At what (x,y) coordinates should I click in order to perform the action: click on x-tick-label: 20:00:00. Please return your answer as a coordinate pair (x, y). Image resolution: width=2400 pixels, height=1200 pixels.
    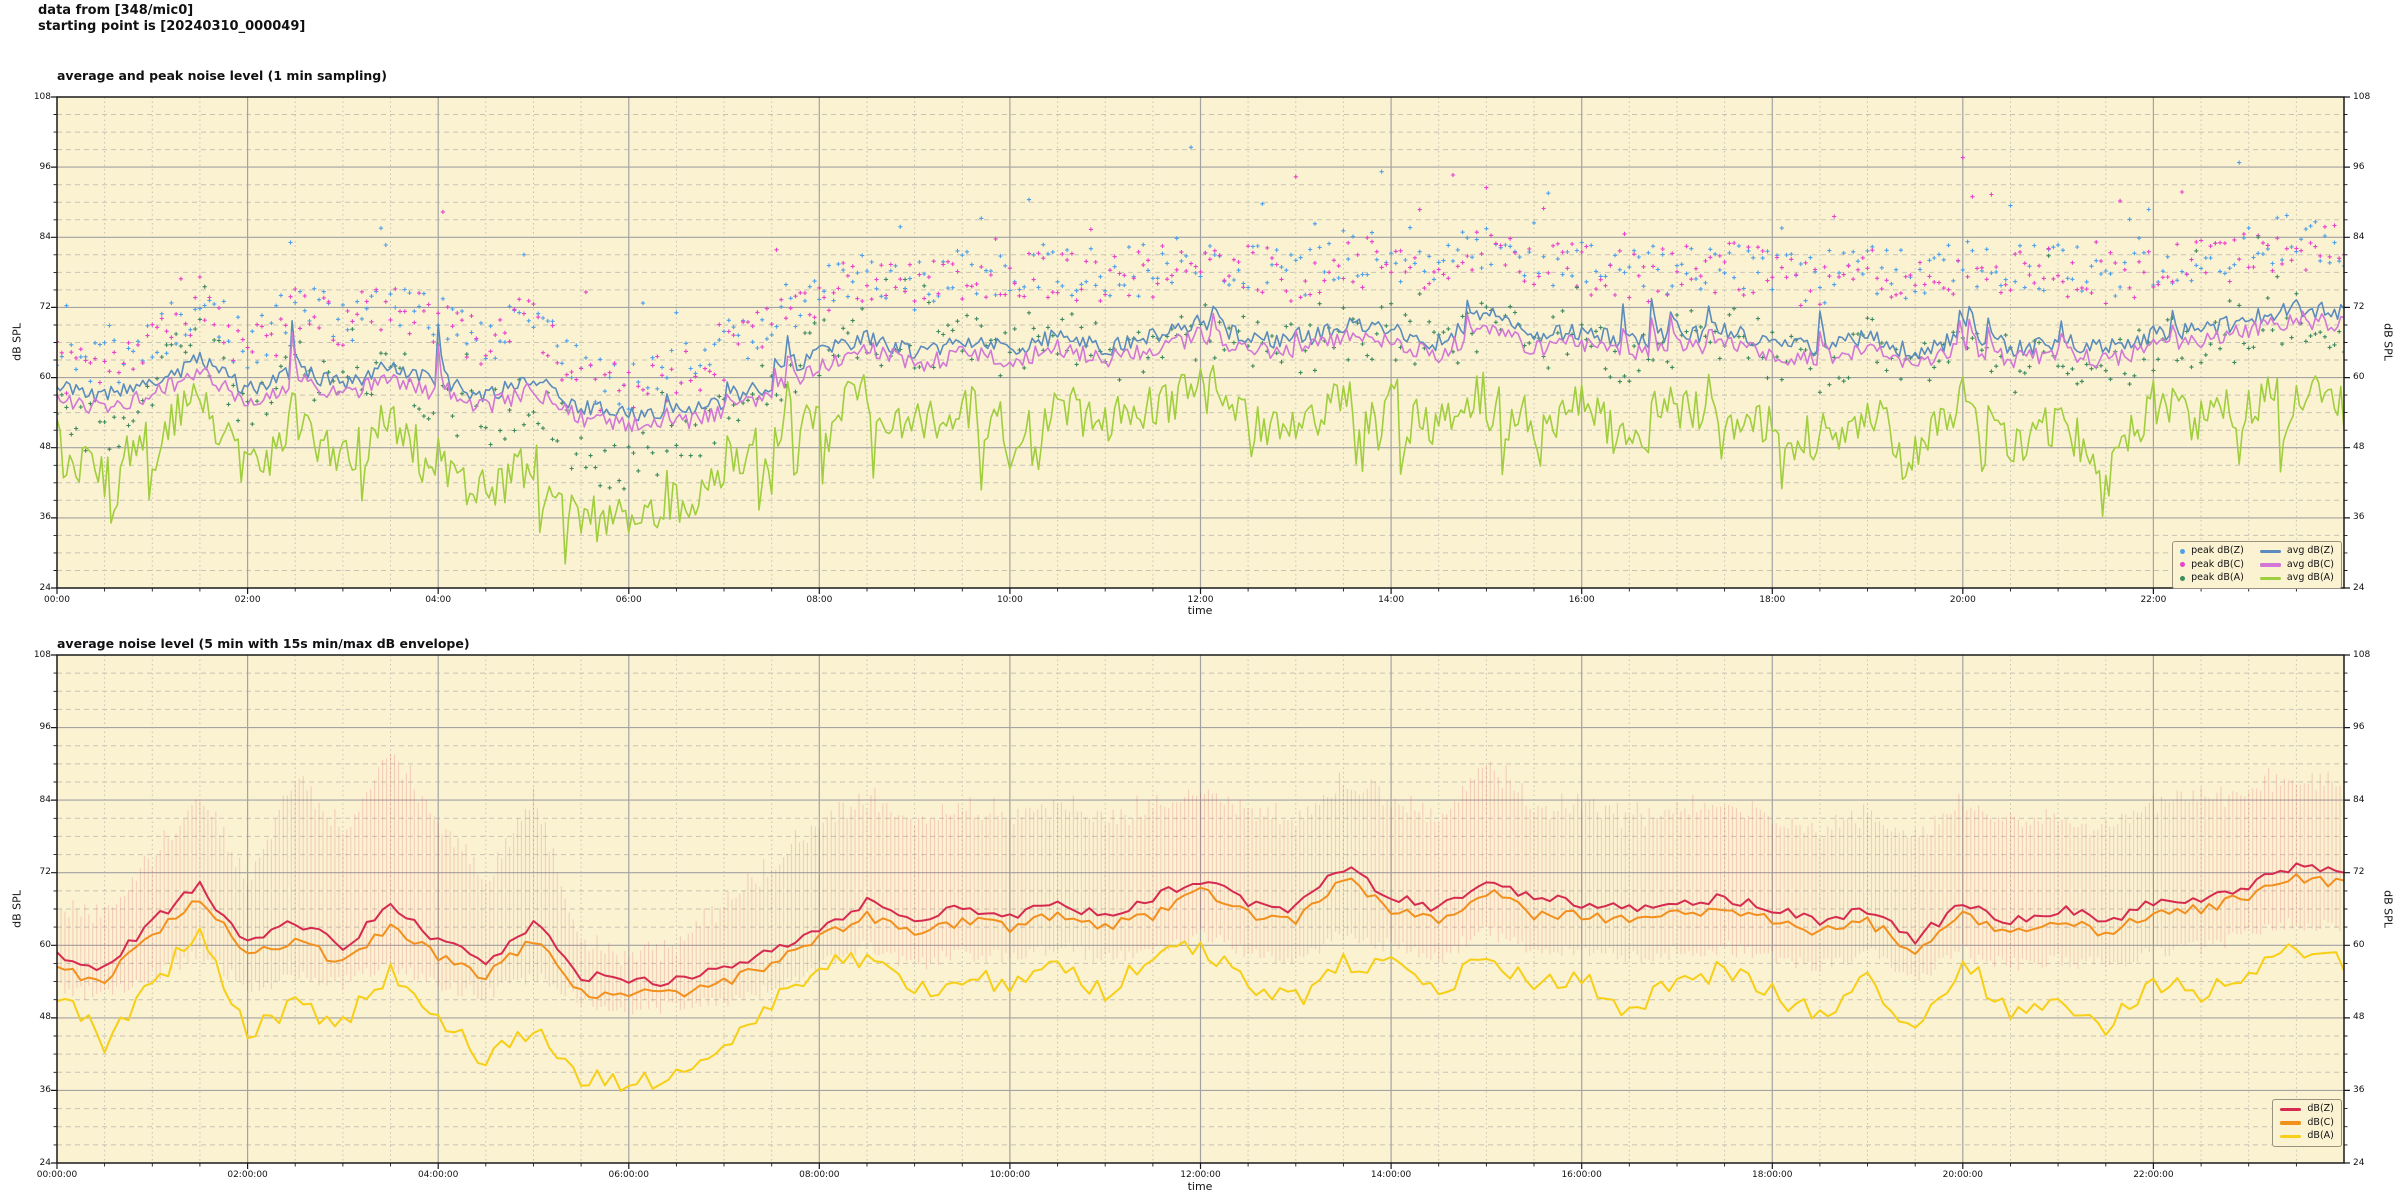
    Looking at the image, I should click on (1963, 1175).